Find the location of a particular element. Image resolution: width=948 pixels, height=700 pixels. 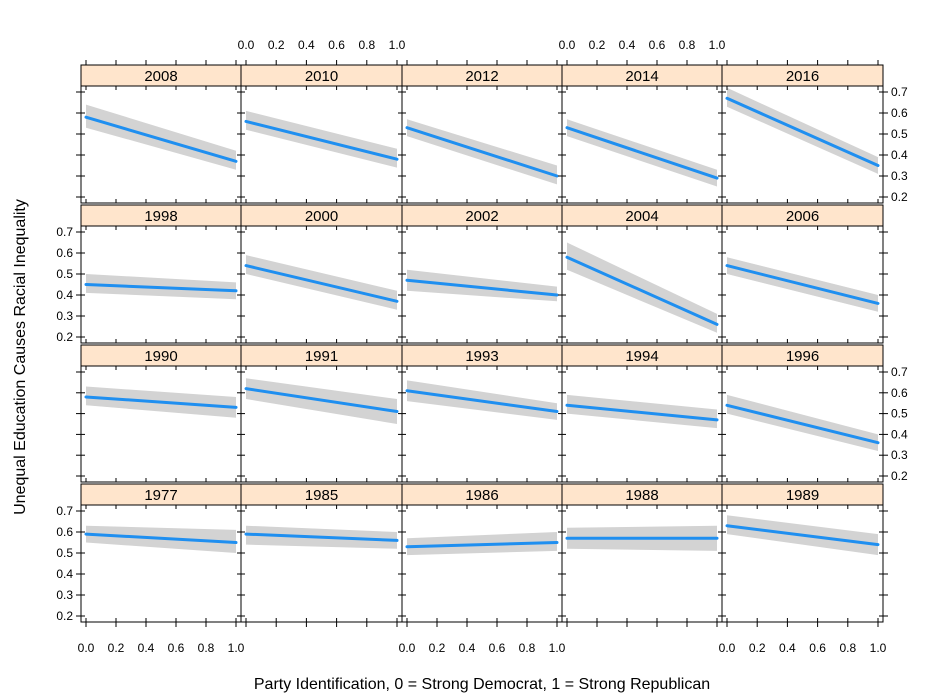

panel-frame-1990 is located at coordinates (161, 424).